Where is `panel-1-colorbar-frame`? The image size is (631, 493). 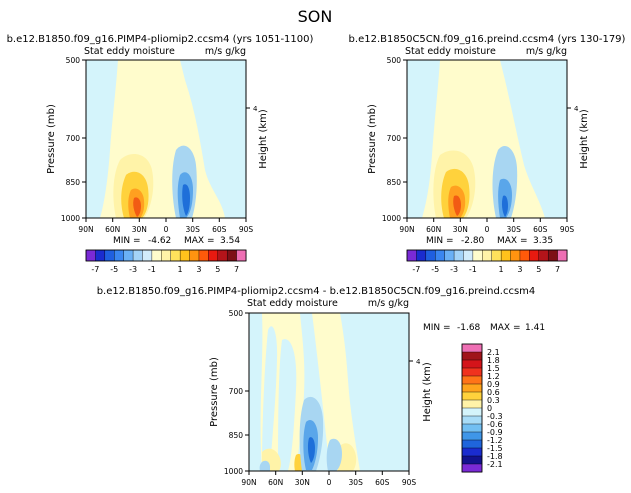
panel-1-colorbar-frame is located at coordinates (166, 255).